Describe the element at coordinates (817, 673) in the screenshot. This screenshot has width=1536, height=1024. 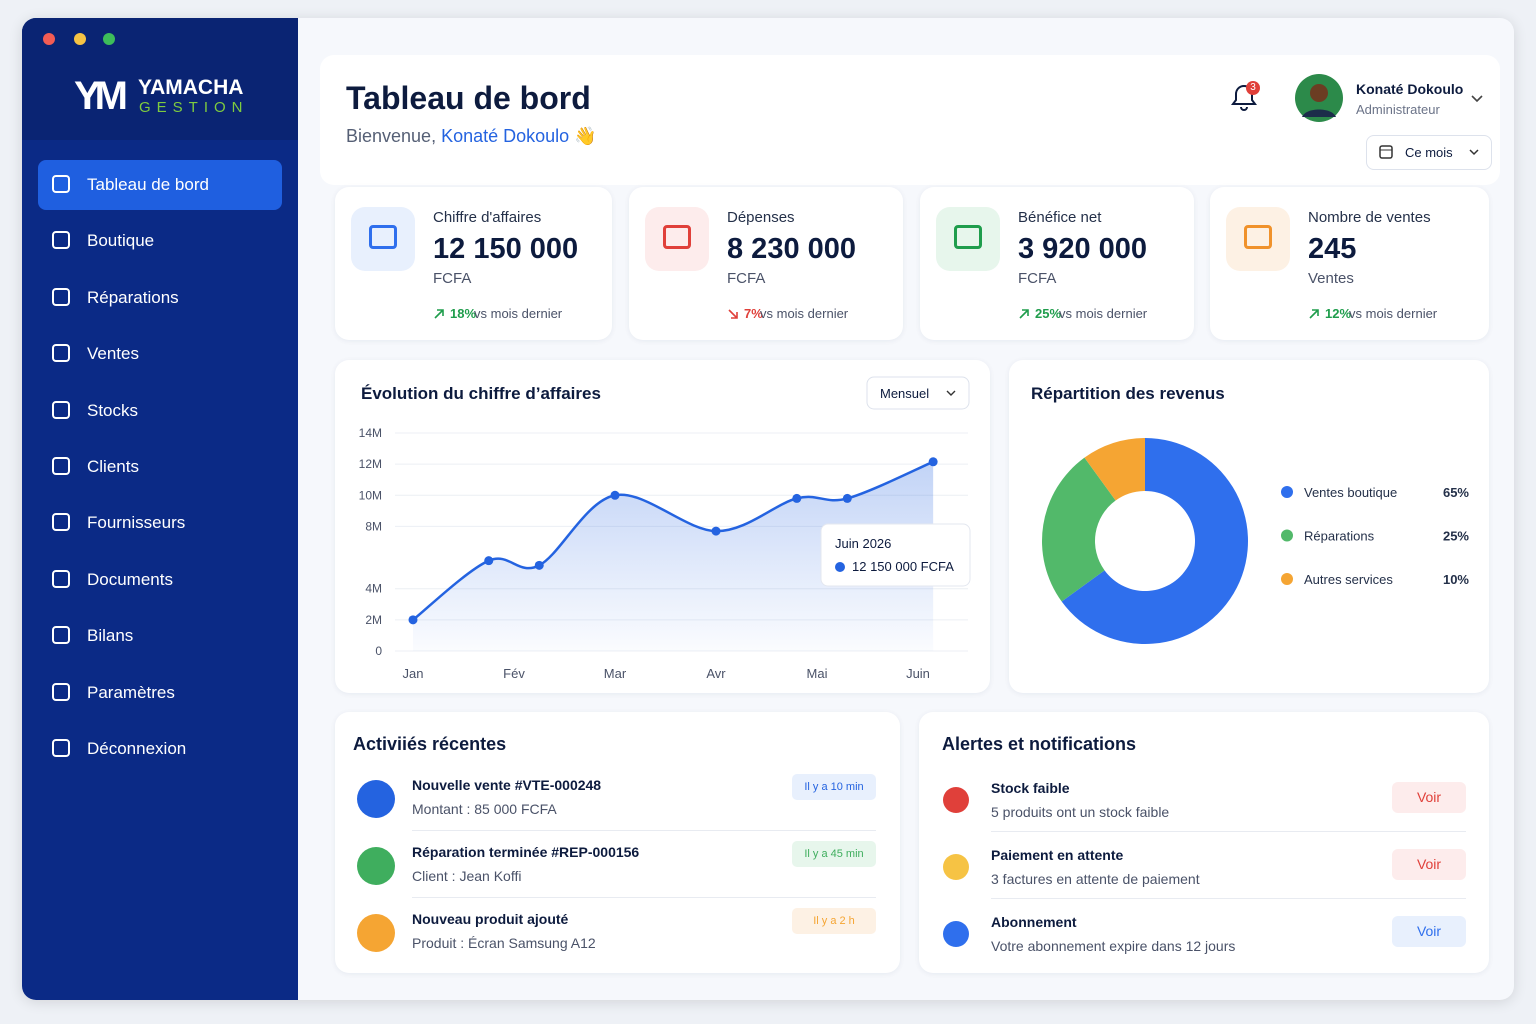
I see `x-tick-label: Mai` at that location.